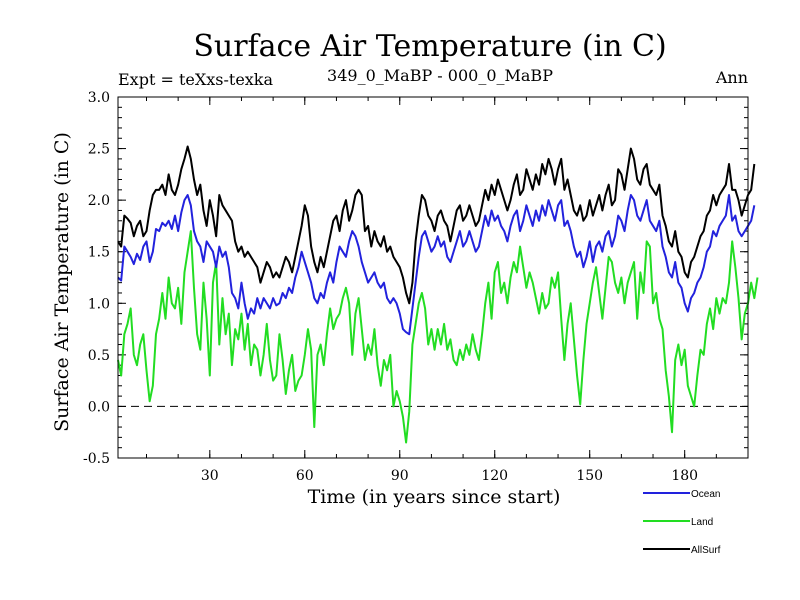  Describe the element at coordinates (196, 79) in the screenshot. I see `experiment-label: Expt = teXxs-texka` at that location.